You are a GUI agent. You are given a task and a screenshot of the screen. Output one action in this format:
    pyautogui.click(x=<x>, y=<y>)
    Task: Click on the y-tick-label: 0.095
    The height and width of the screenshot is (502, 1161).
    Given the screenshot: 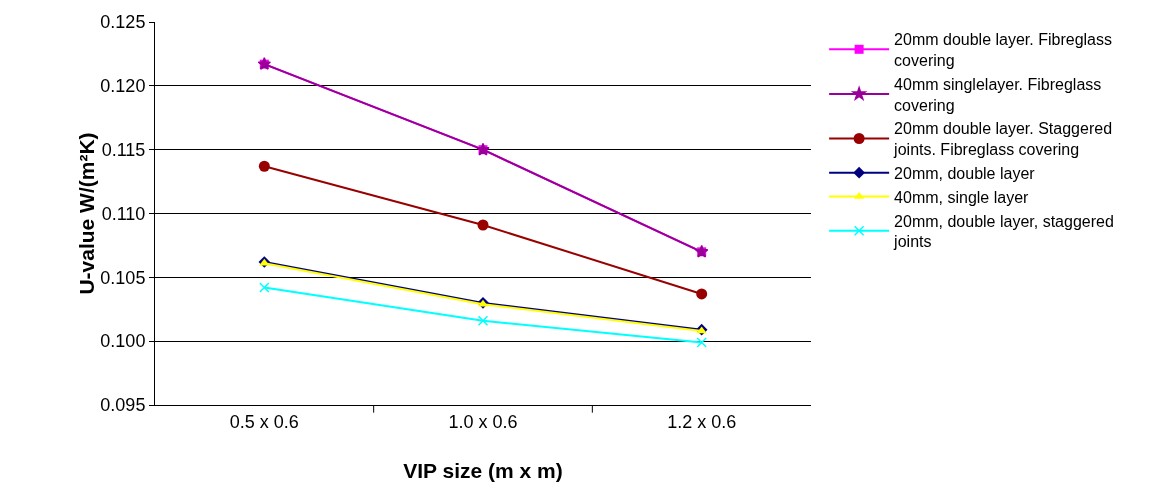 What is the action you would take?
    pyautogui.click(x=123, y=405)
    